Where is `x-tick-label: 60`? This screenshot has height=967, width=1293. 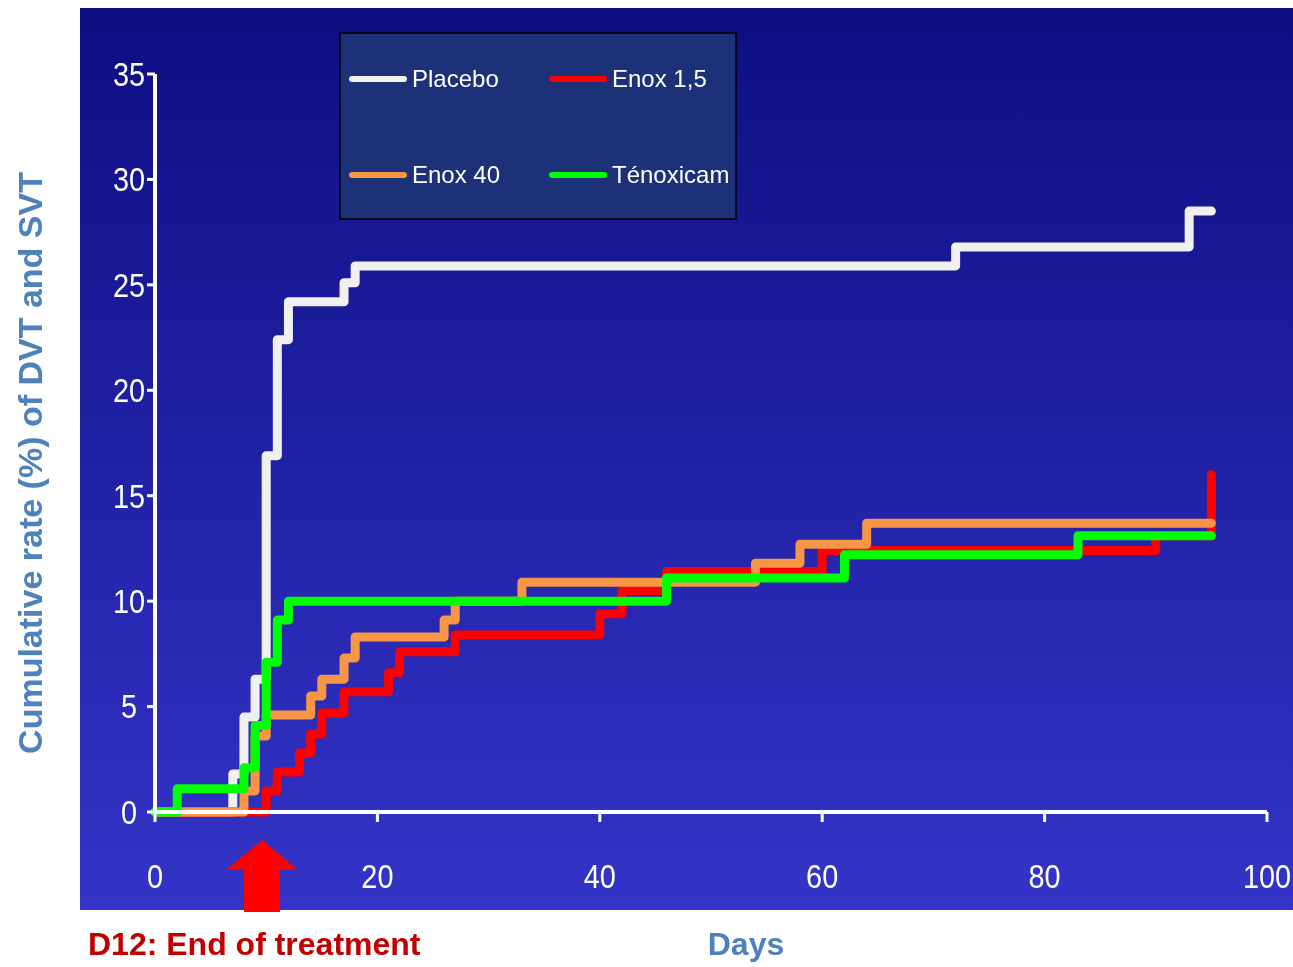 x-tick-label: 60 is located at coordinates (822, 876).